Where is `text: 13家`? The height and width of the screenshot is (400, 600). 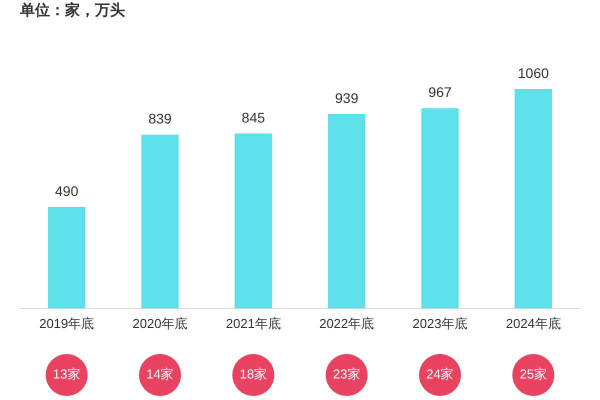 text: 13家 is located at coordinates (66, 374).